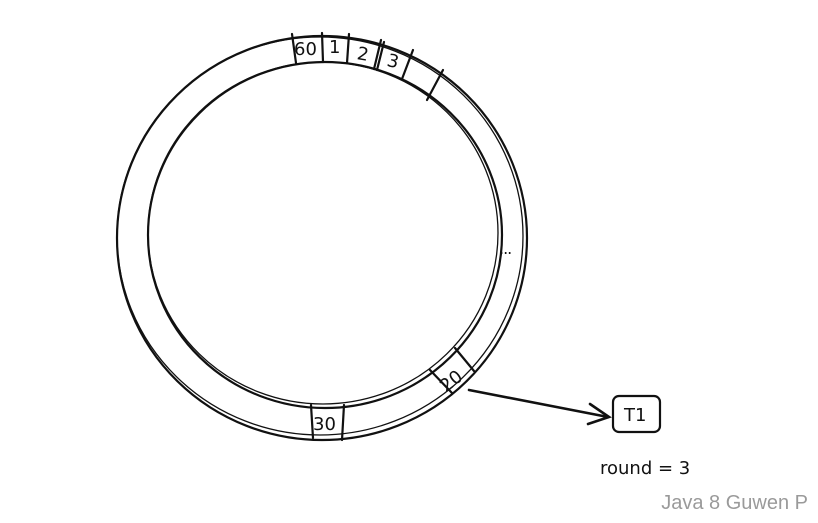 This screenshot has height=523, width=818. What do you see at coordinates (393, 61) in the screenshot?
I see `slot-label-3: 3` at bounding box center [393, 61].